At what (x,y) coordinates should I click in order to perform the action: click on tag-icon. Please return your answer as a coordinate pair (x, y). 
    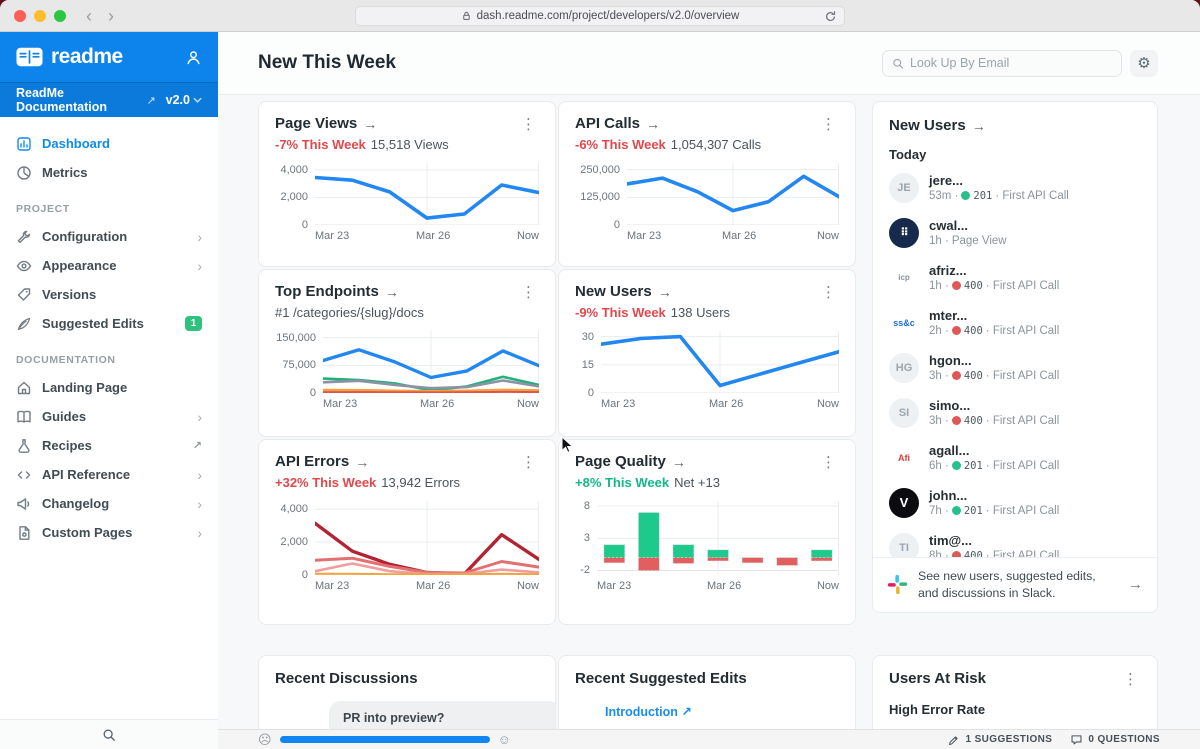
    Looking at the image, I should click on (24, 294).